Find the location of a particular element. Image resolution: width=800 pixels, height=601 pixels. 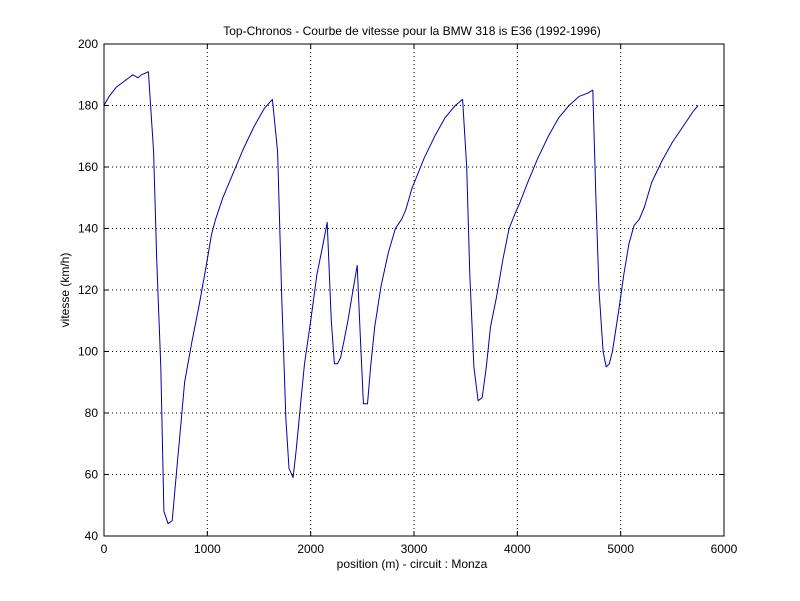

x-axis-title: position (m) - circuit : Monza is located at coordinates (412, 564).